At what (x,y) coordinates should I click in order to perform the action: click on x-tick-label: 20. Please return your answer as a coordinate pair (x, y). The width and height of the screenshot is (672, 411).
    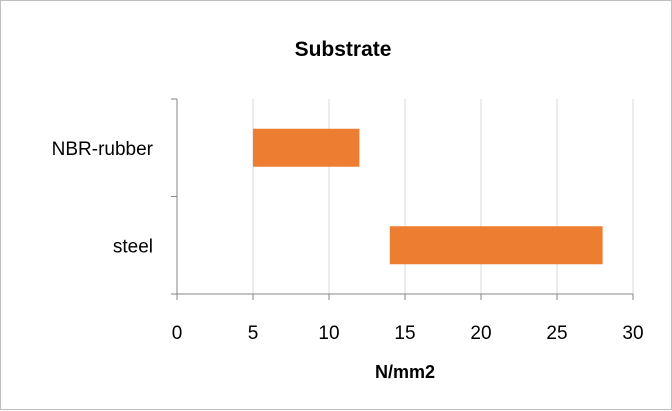
    Looking at the image, I should click on (480, 333).